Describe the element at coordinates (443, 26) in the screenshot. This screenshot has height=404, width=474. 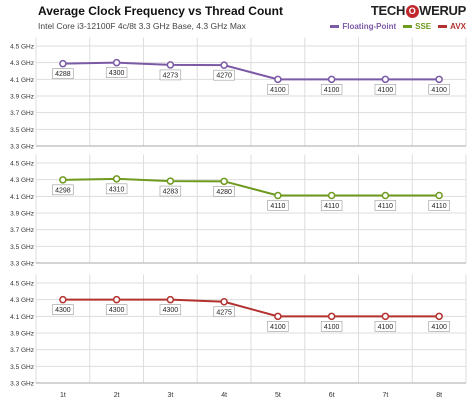
I see `legend-swatch-avx` at that location.